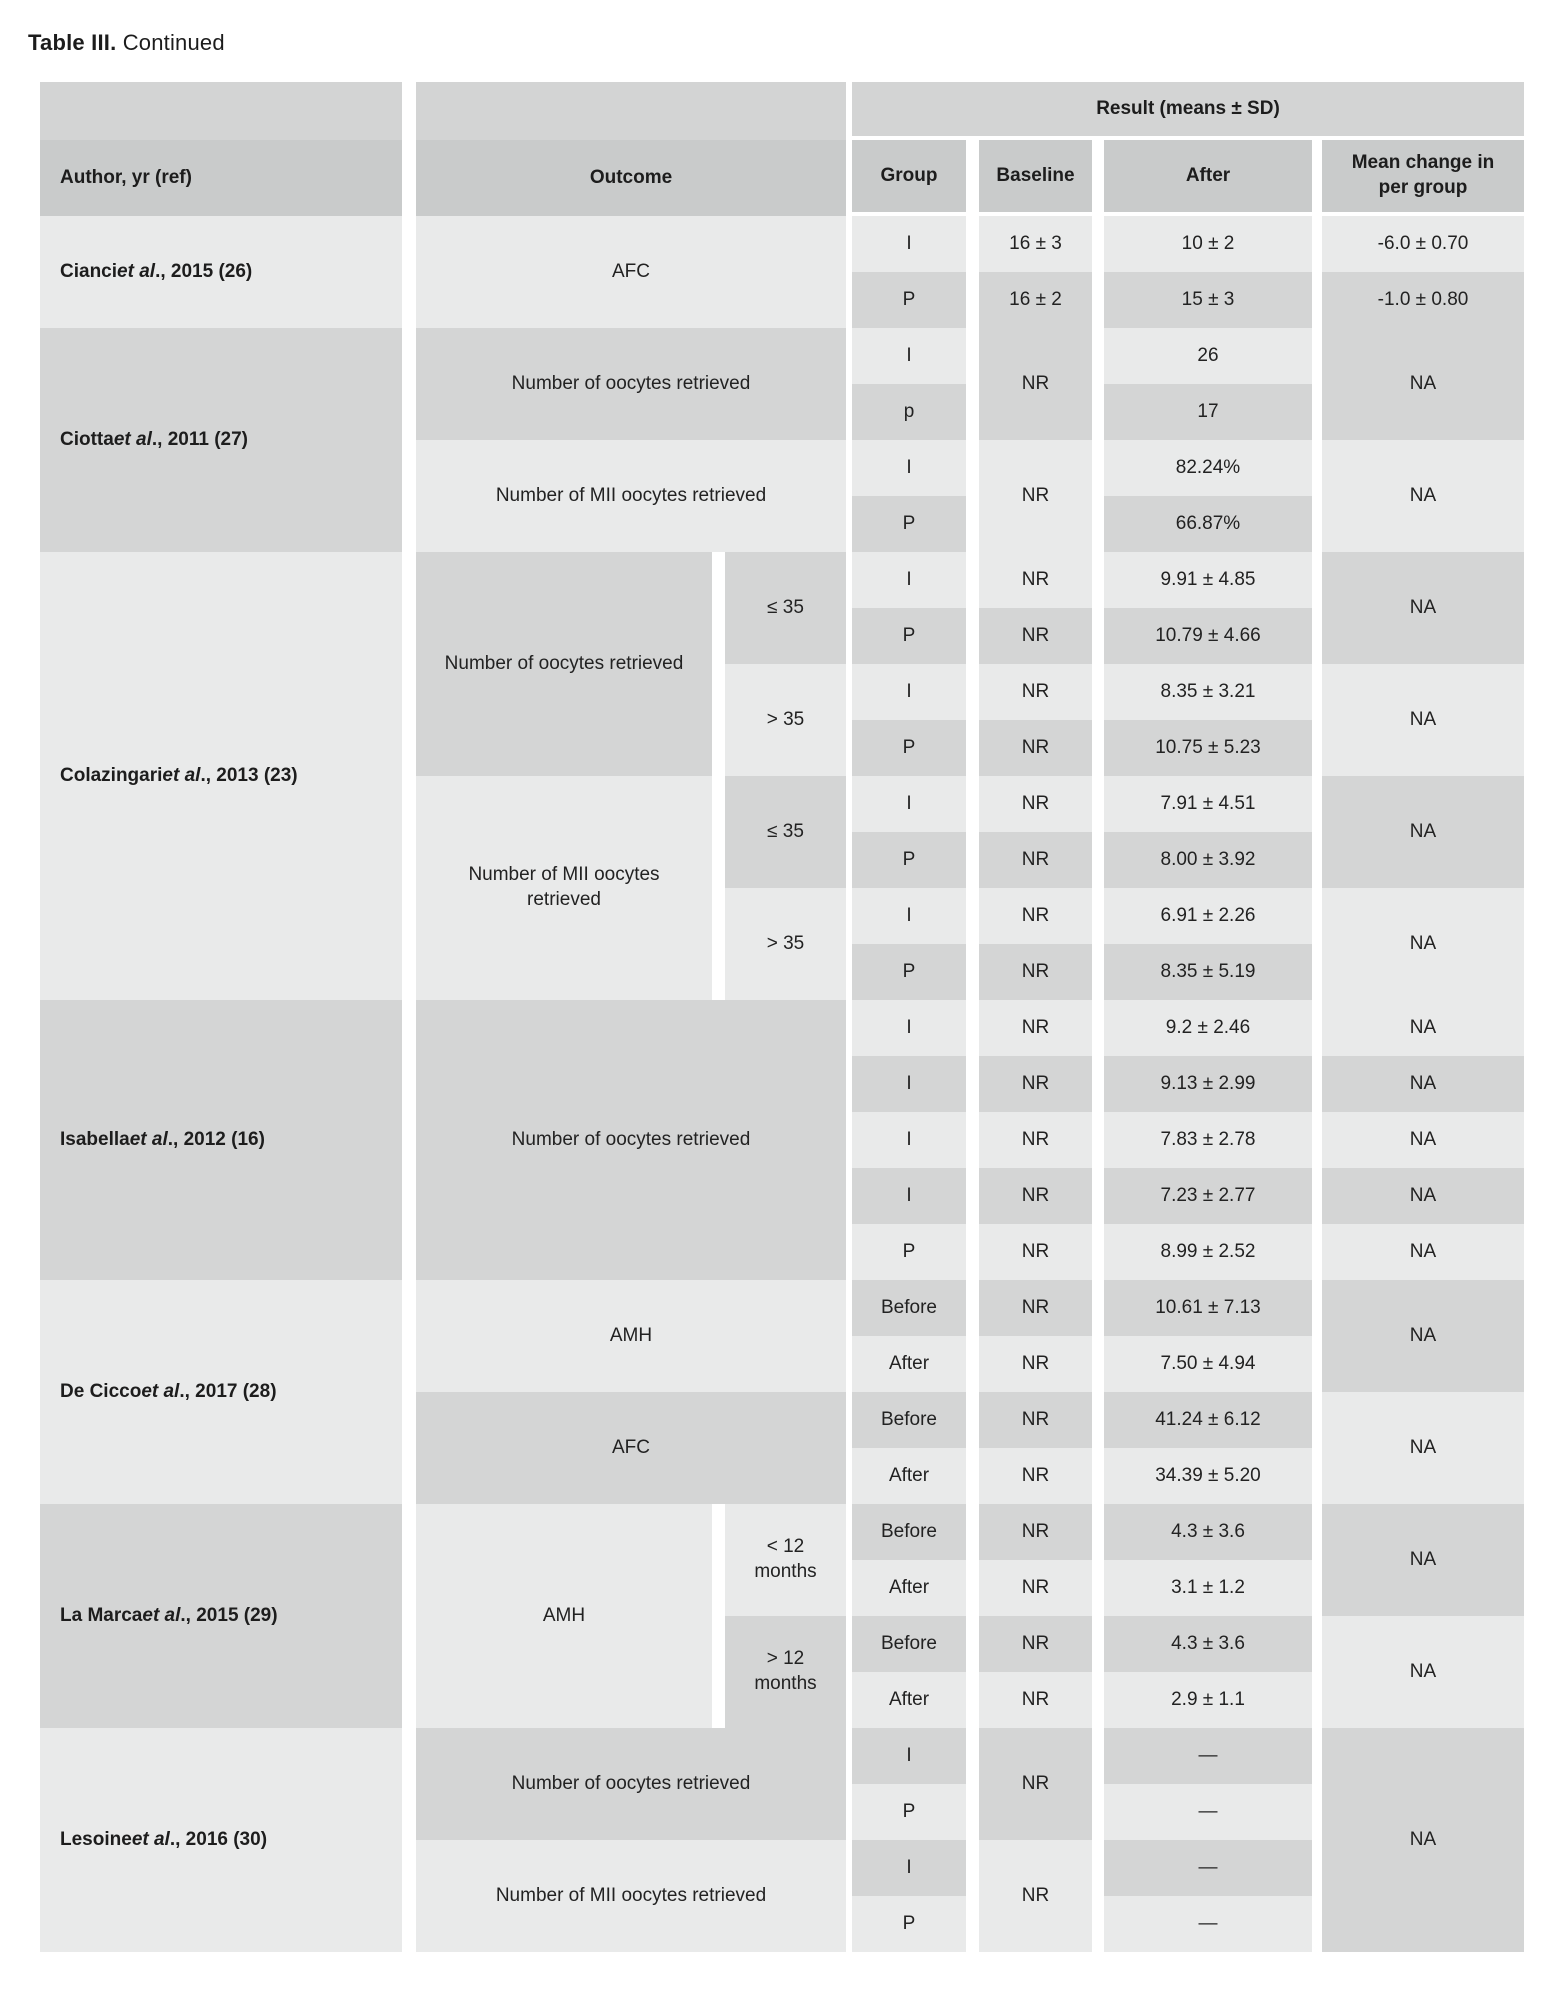  I want to click on baseline-cell: 16 ± 2, so click(1035, 300).